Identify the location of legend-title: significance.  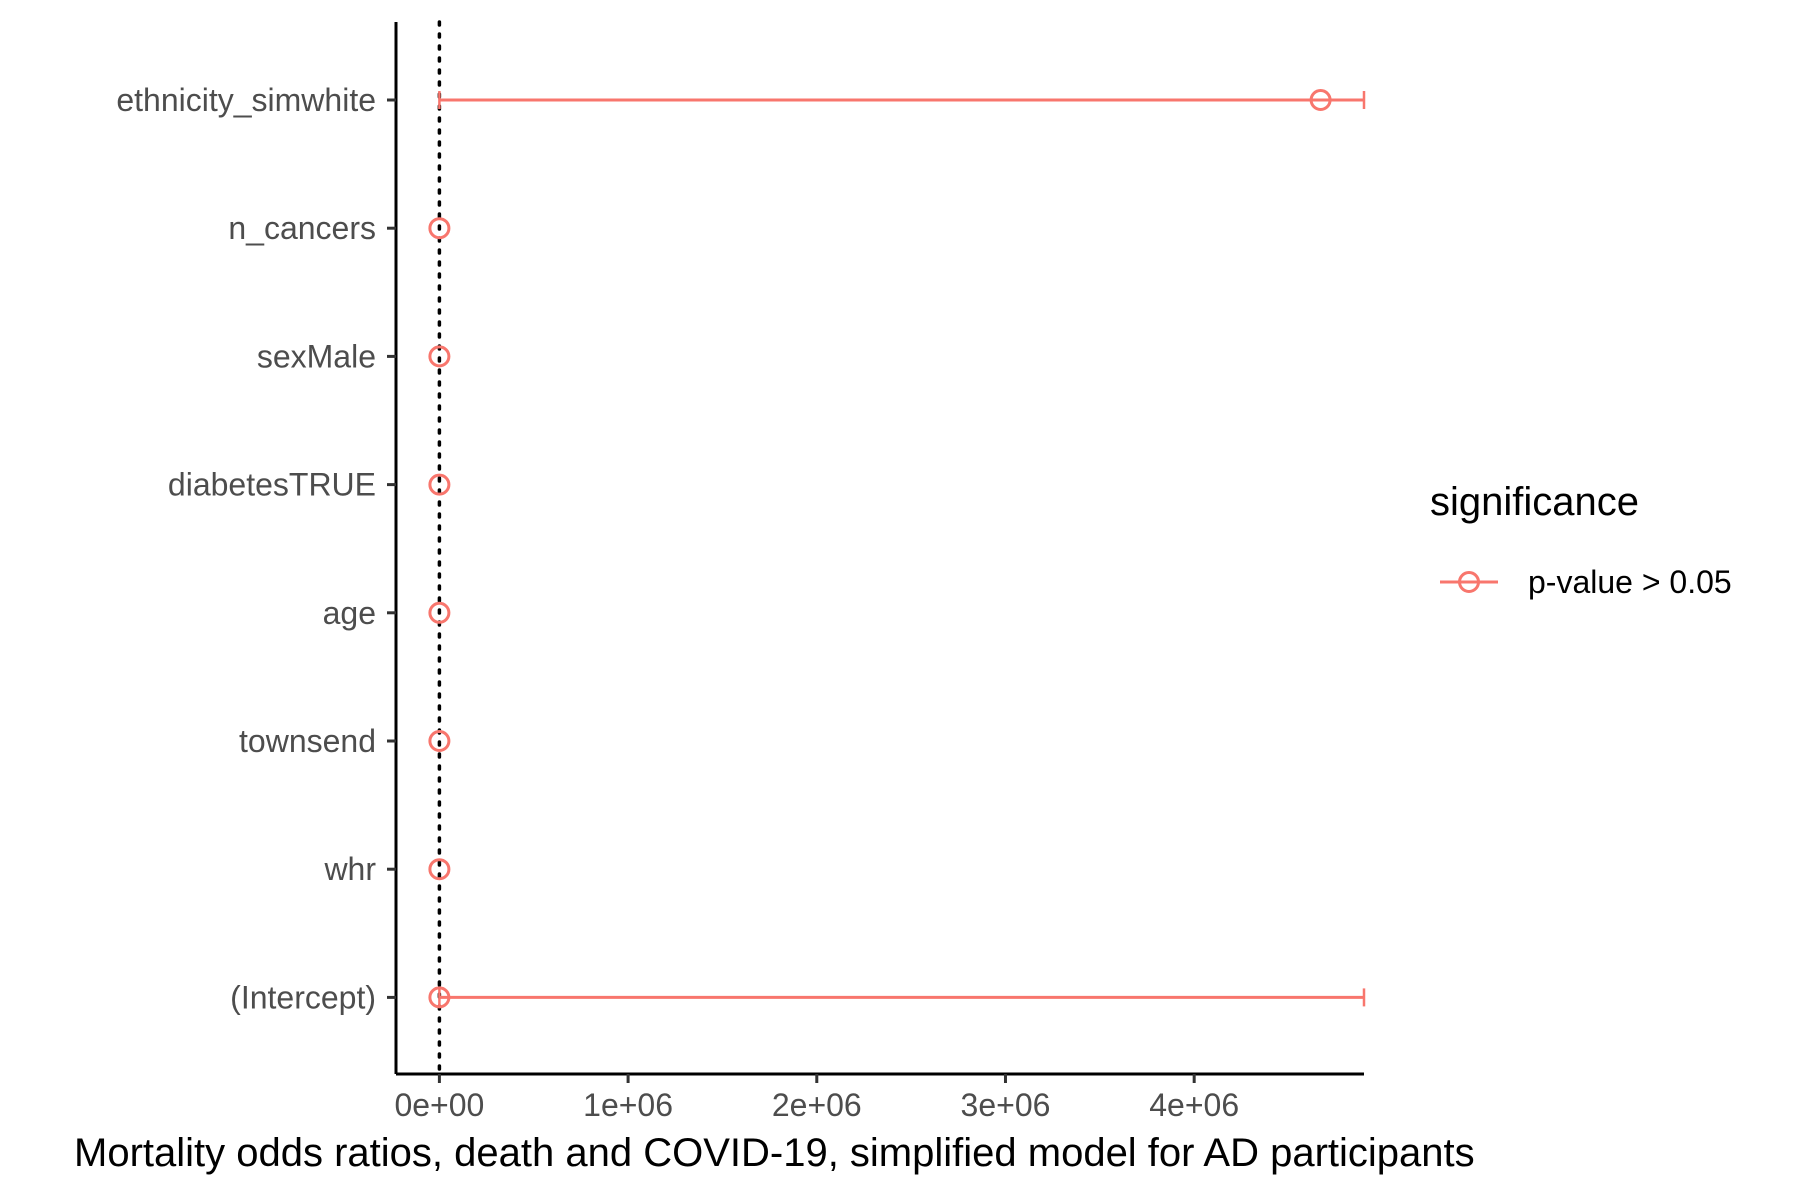
(1534, 502).